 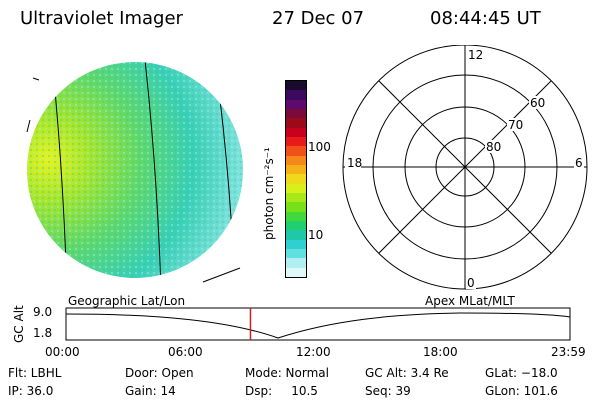 I want to click on gc-alt-axis-label: GC Alt, so click(x=19, y=324).